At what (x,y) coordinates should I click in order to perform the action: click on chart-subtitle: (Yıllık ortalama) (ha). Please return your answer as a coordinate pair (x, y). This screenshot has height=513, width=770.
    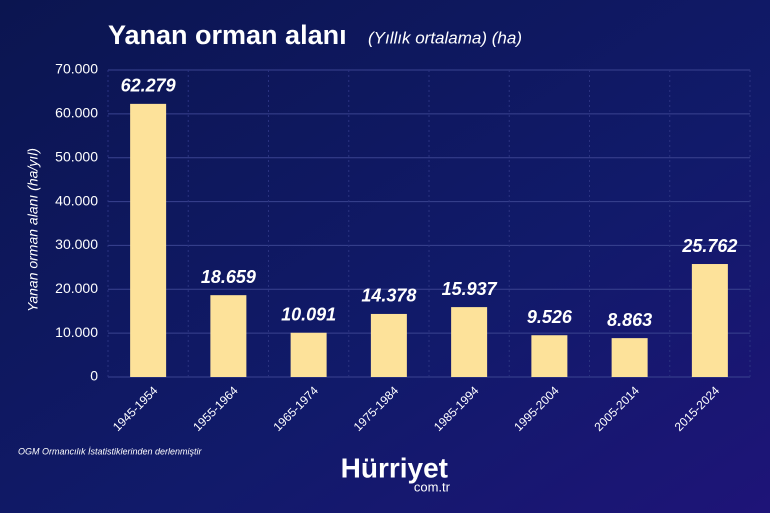
    Looking at the image, I should click on (445, 37).